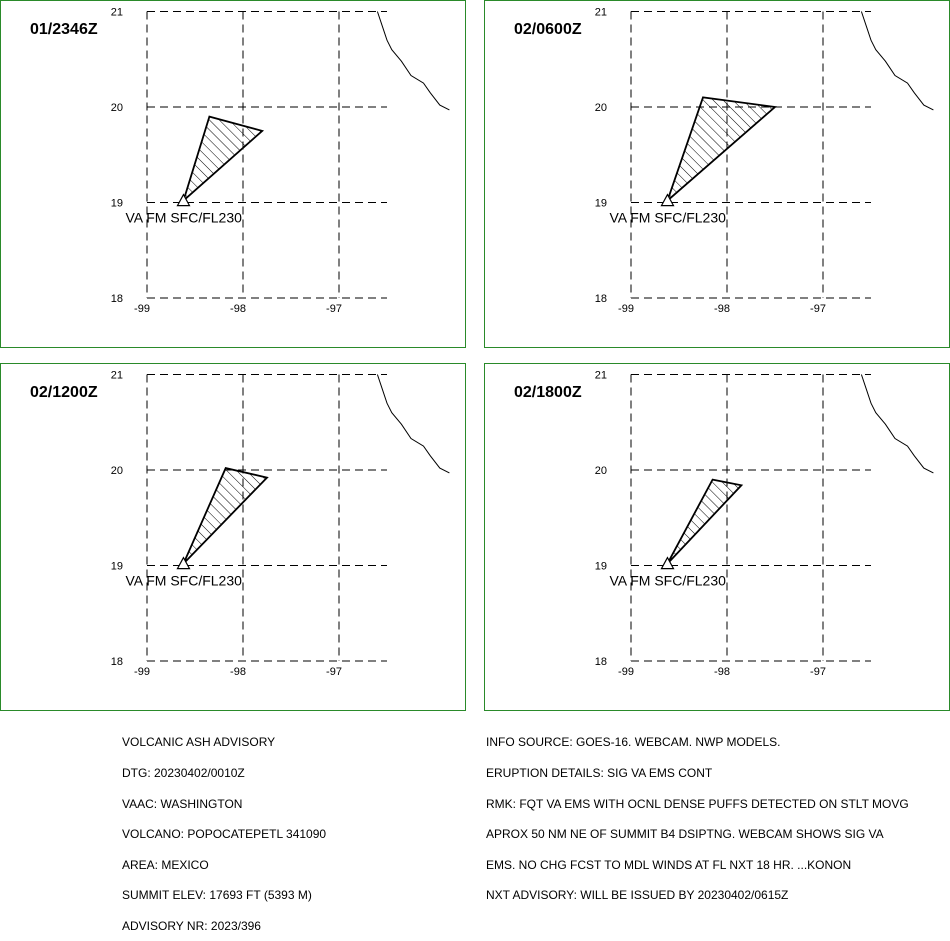 This screenshot has height=941, width=950. What do you see at coordinates (182, 803) in the screenshot?
I see `advisory-line: VAAC: WASHINGTON` at bounding box center [182, 803].